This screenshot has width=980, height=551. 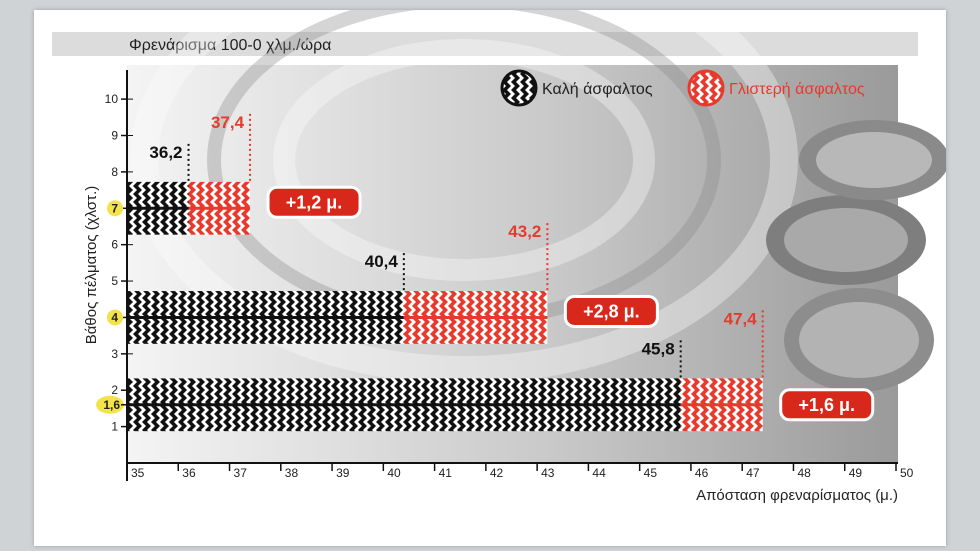 I want to click on x-tick-label: 39, so click(x=343, y=473).